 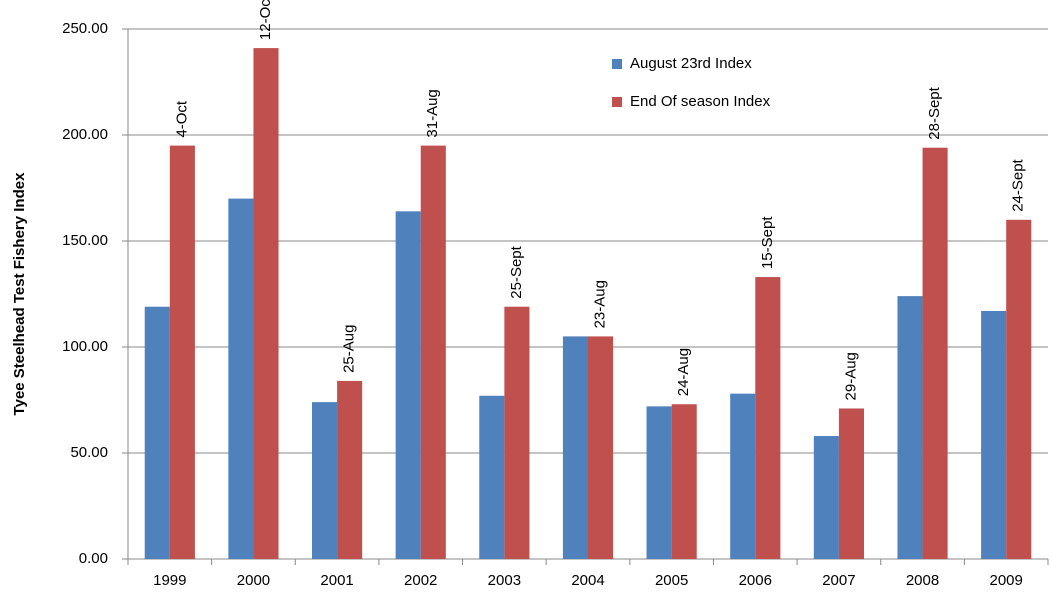 I want to click on x-tick-label: 2004, so click(x=587, y=580).